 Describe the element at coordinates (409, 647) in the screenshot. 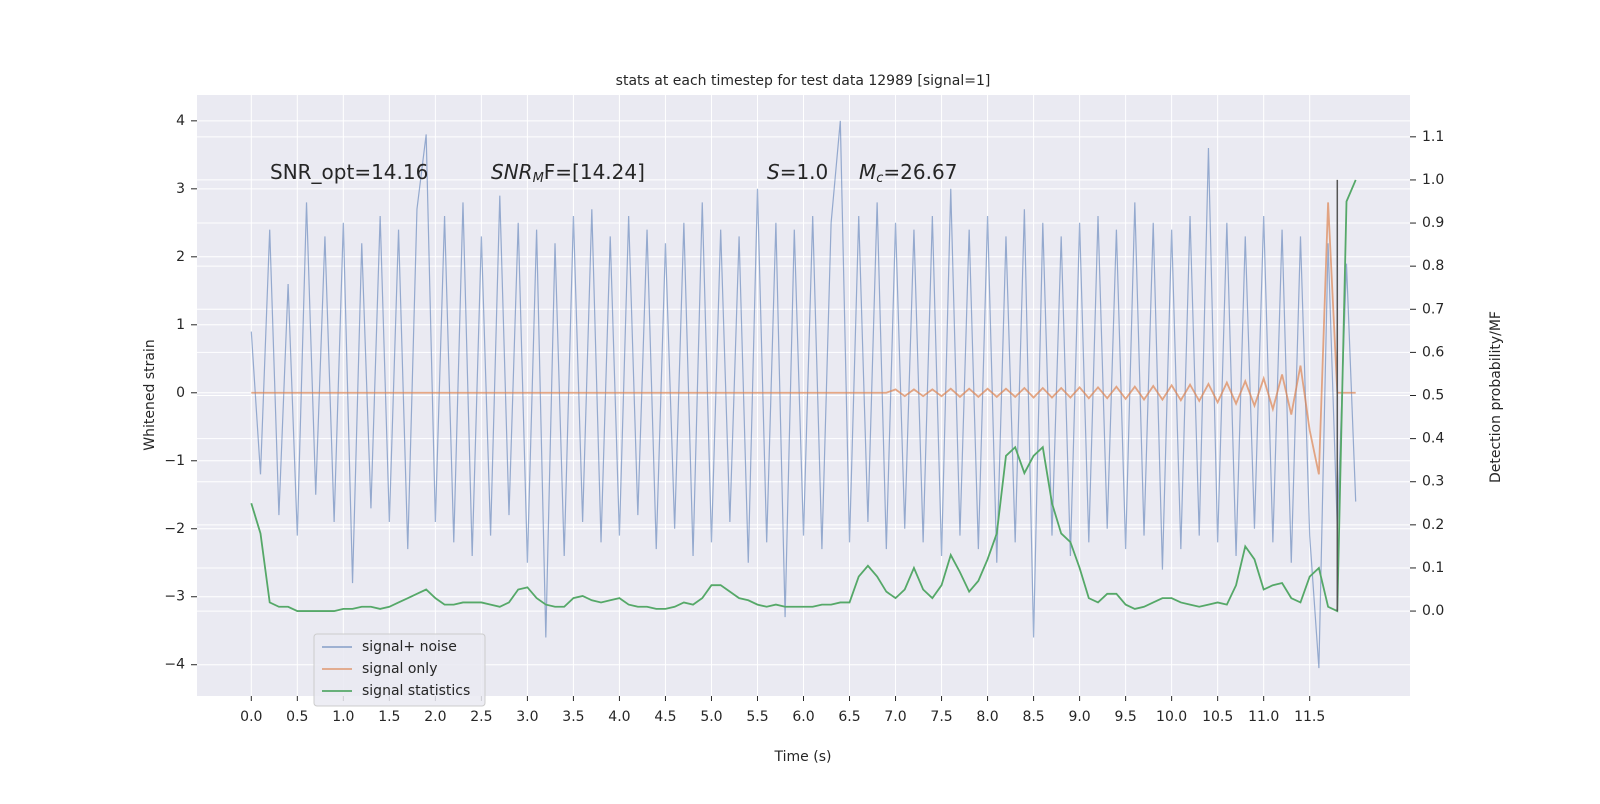

I see `legend-label: signal+ noise` at that location.